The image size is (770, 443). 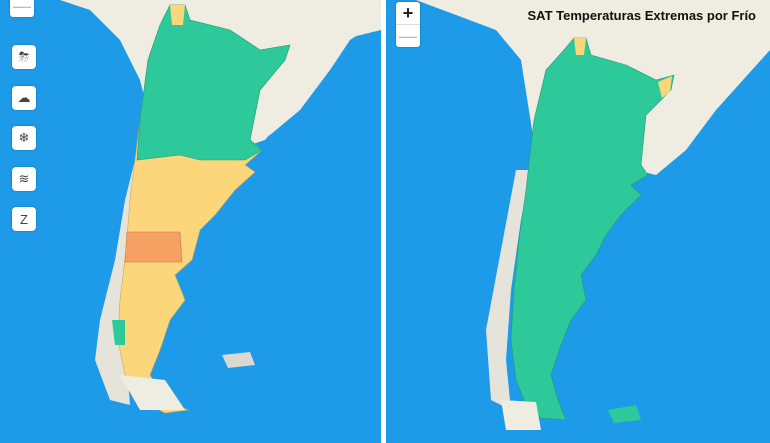 I want to click on northeast-yellow-area, so click(x=665, y=87).